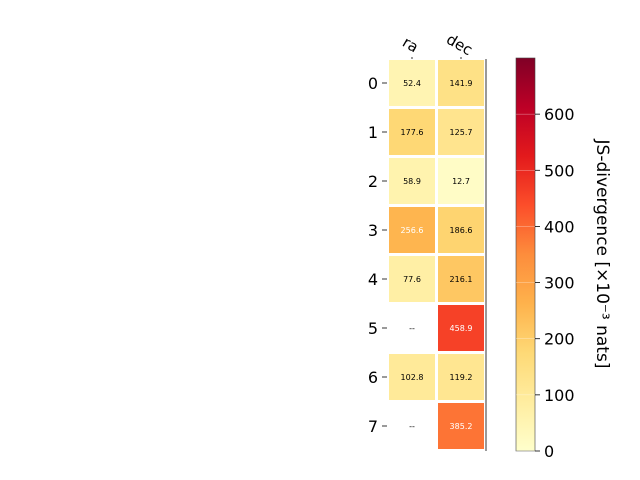 This screenshot has height=480, width=640. I want to click on colorbar-tick-label-500: 500, so click(559, 170).